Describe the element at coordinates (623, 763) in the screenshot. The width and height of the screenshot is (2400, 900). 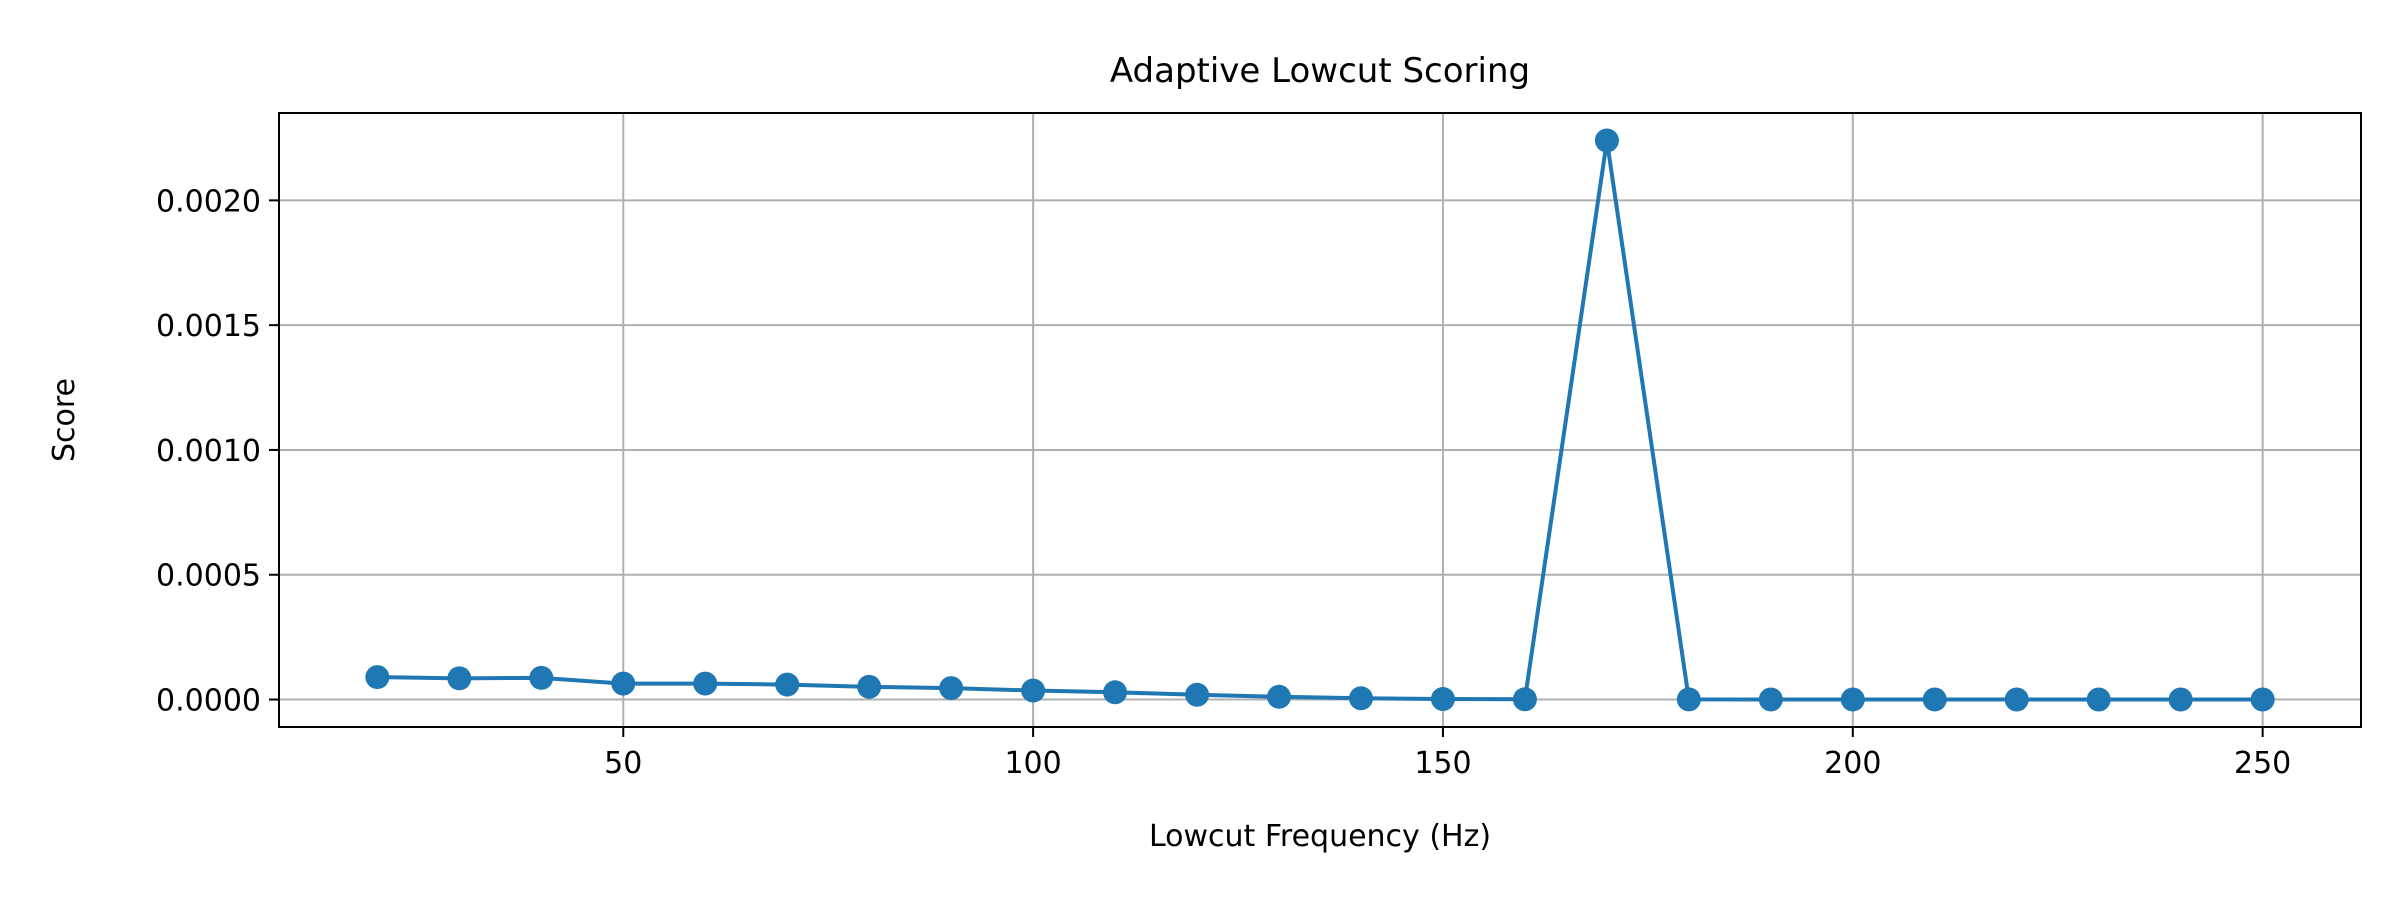
I see `x-tick-label: 50` at that location.